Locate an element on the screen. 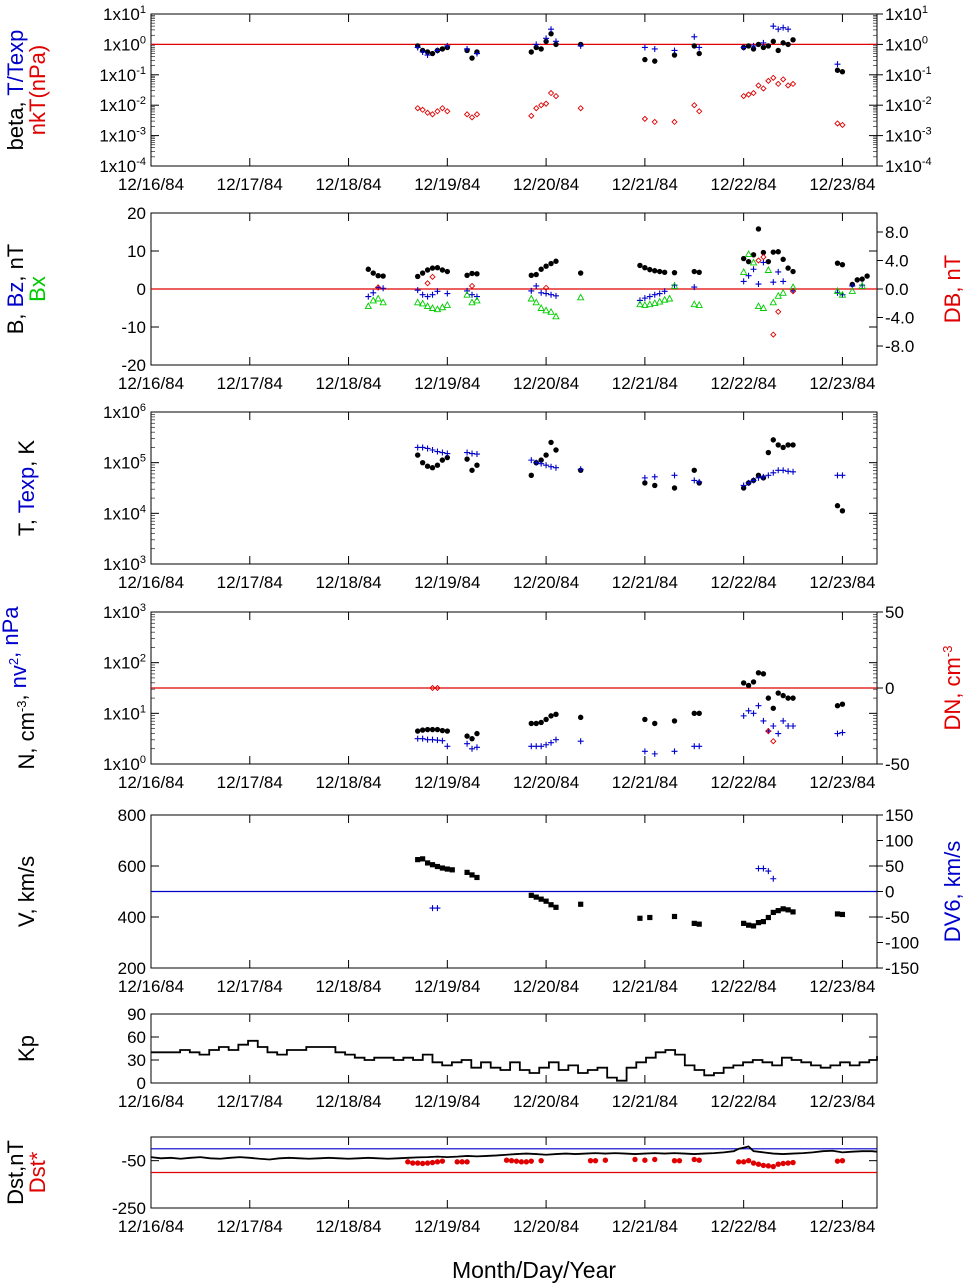 This screenshot has height=1285, width=976. y-tick-label: 1x10³ is located at coordinates (124, 564).